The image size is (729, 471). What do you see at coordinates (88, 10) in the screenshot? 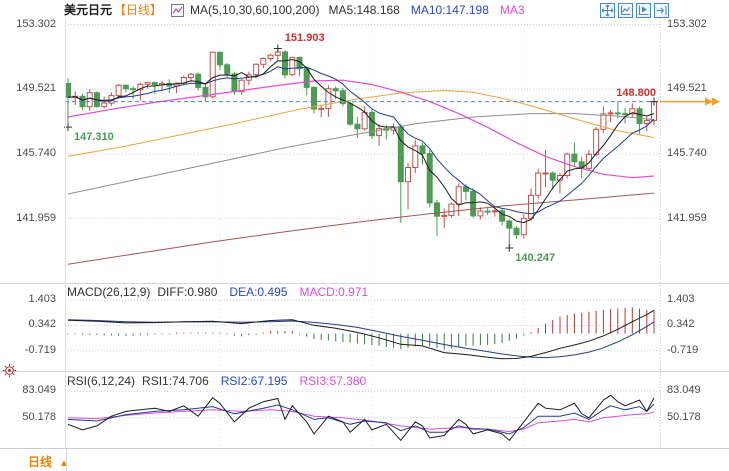
I see `symbol-name: 美元日元` at bounding box center [88, 10].